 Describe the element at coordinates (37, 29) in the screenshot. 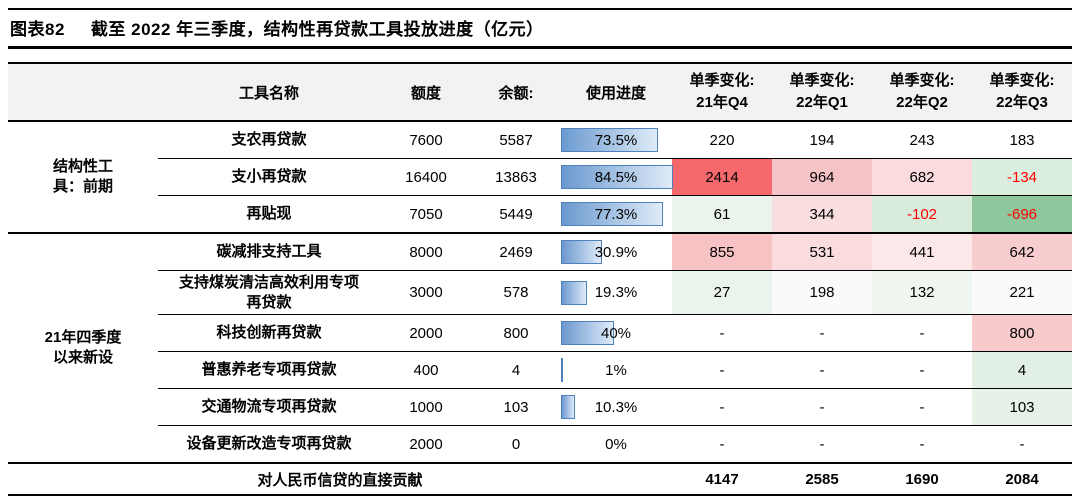

I see `figure-number: 图表82` at that location.